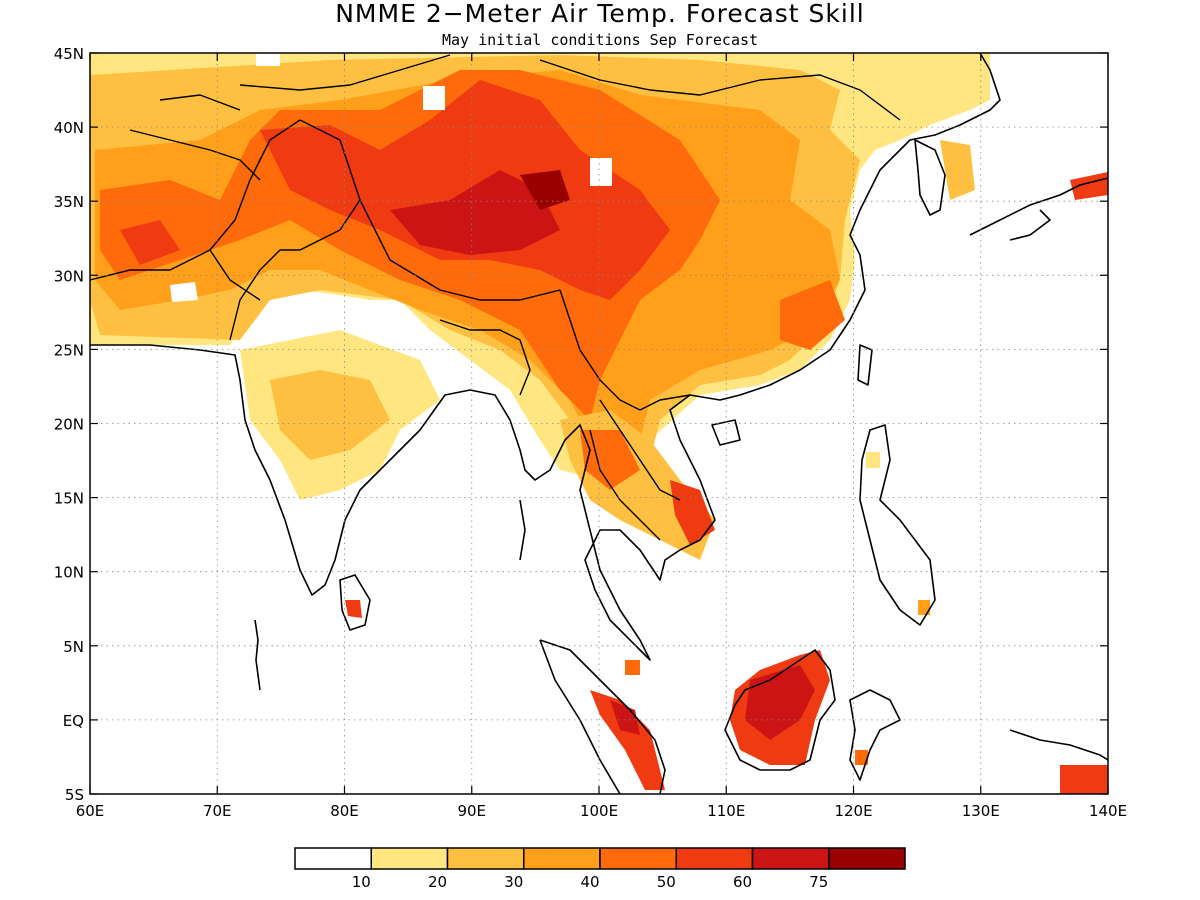 The width and height of the screenshot is (1200, 900). I want to click on lat-tick-label: 45N, so click(69, 54).